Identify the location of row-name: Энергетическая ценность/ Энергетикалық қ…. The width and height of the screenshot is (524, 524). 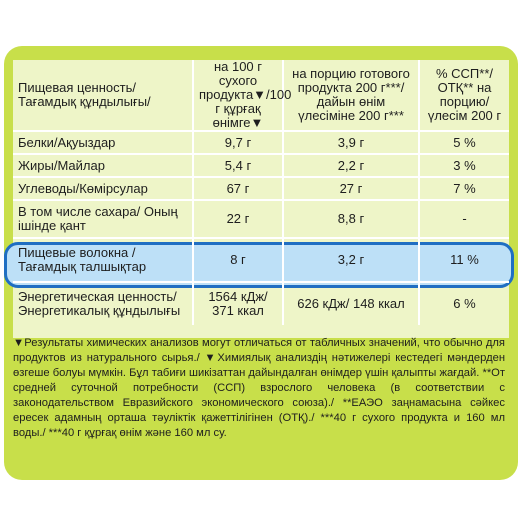
(103, 303).